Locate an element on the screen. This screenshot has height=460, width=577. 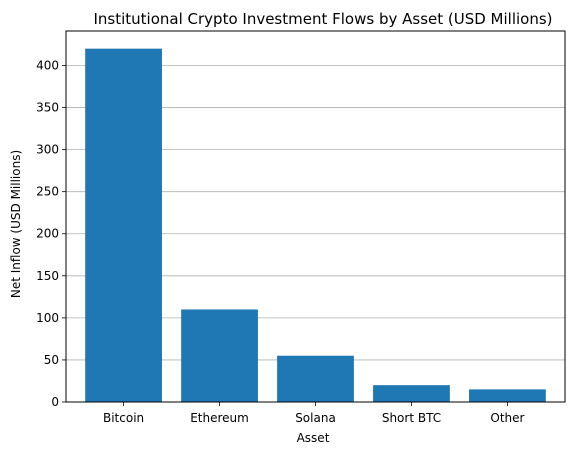
x-tick-label: Other is located at coordinates (507, 418).